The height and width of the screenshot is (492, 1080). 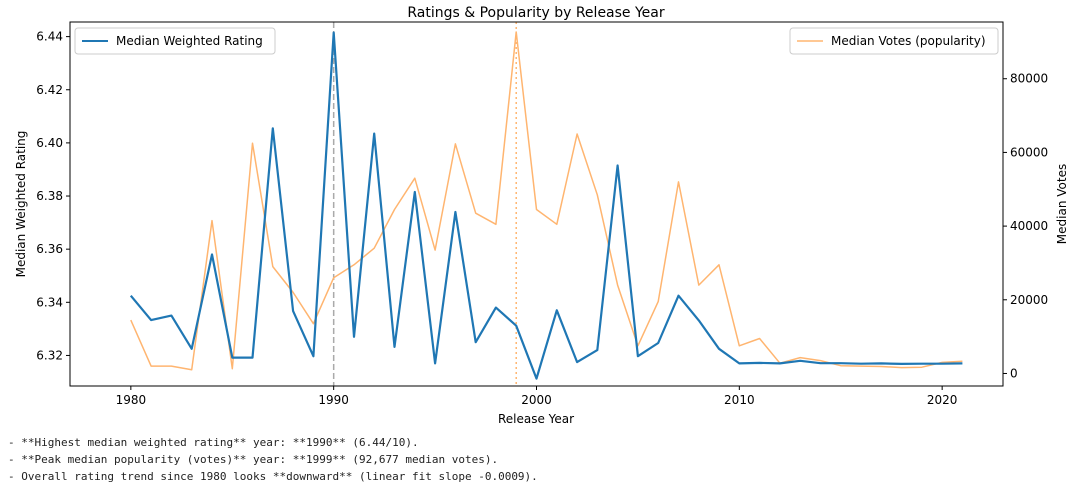 I want to click on y-left-tick-label: 6.32, so click(x=49, y=355).